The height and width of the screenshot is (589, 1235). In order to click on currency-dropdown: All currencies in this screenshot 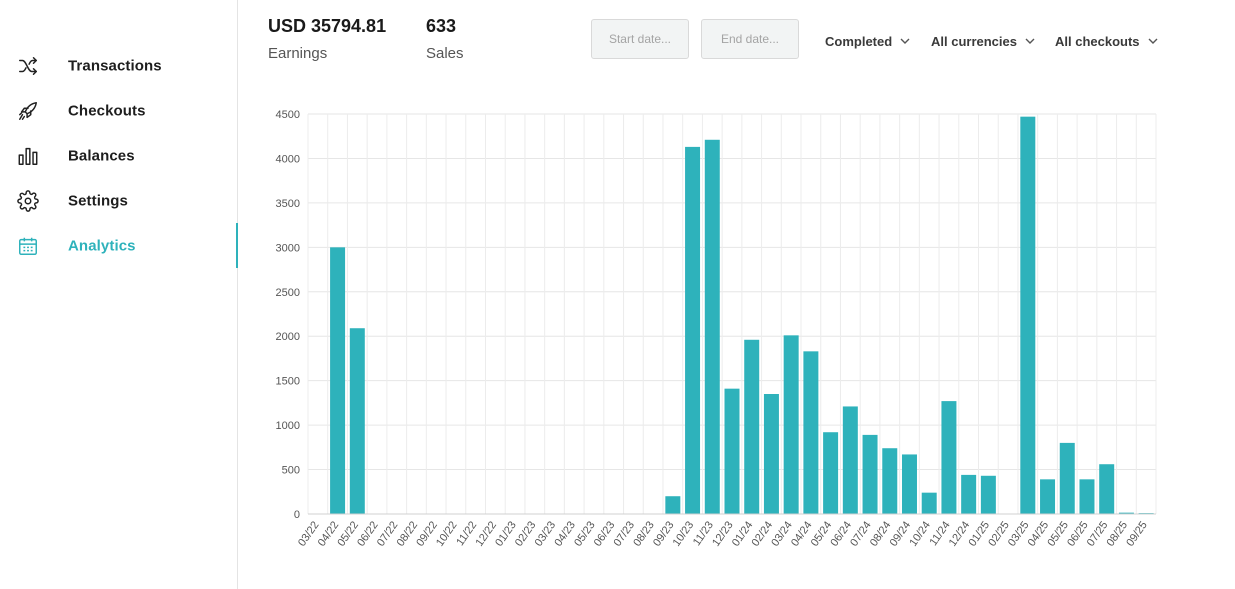, I will do `click(983, 41)`.